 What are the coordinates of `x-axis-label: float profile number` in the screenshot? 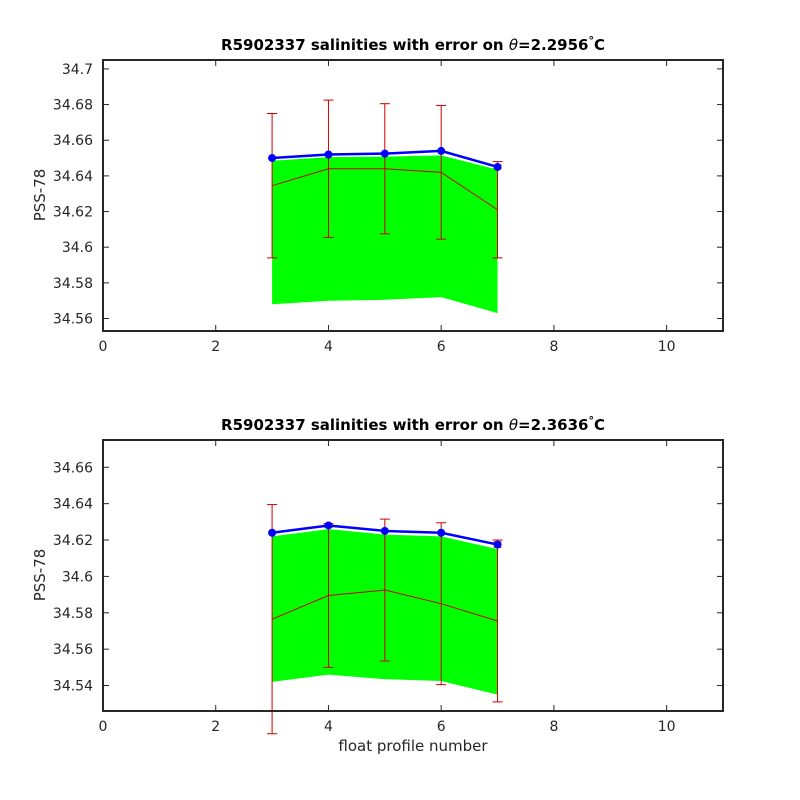 It's located at (413, 746).